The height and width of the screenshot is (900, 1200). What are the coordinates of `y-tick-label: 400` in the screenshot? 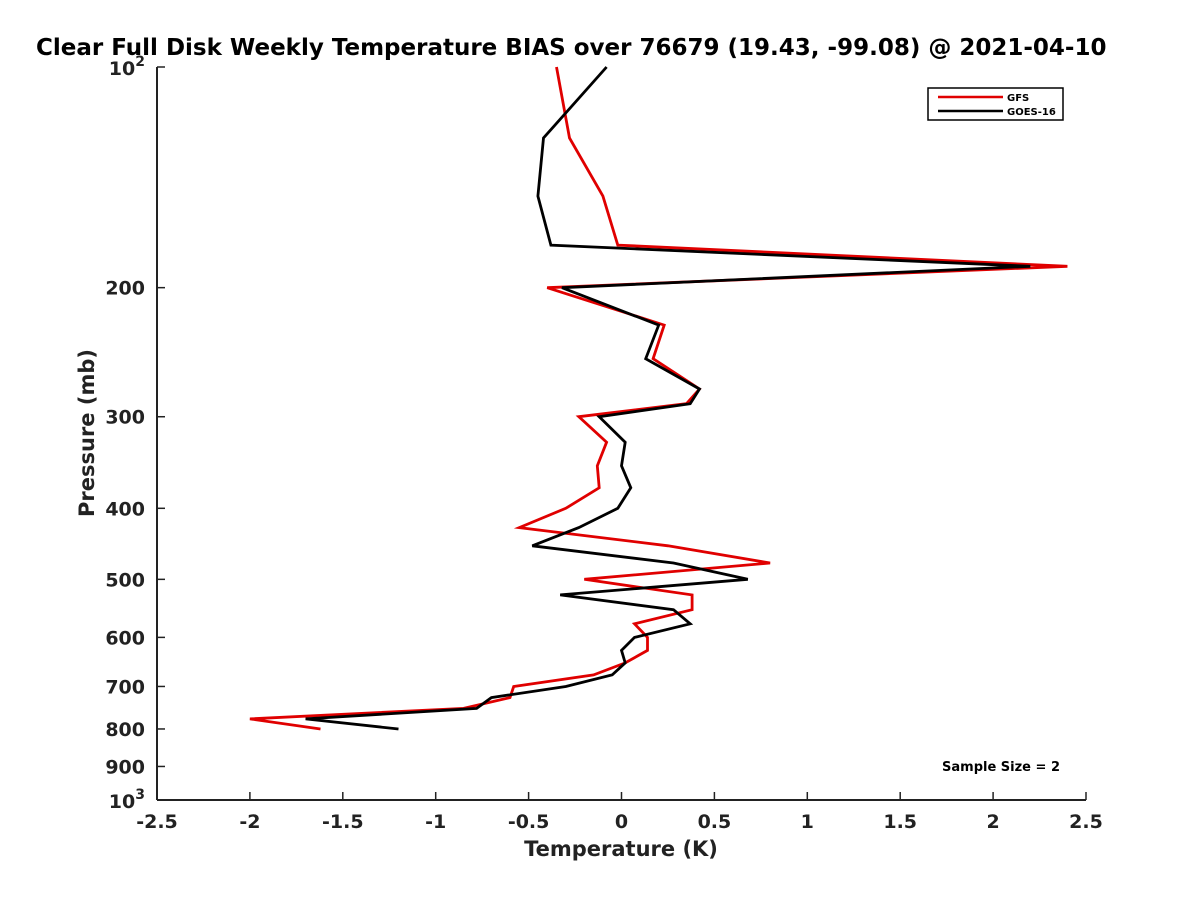 It's located at (125, 509).